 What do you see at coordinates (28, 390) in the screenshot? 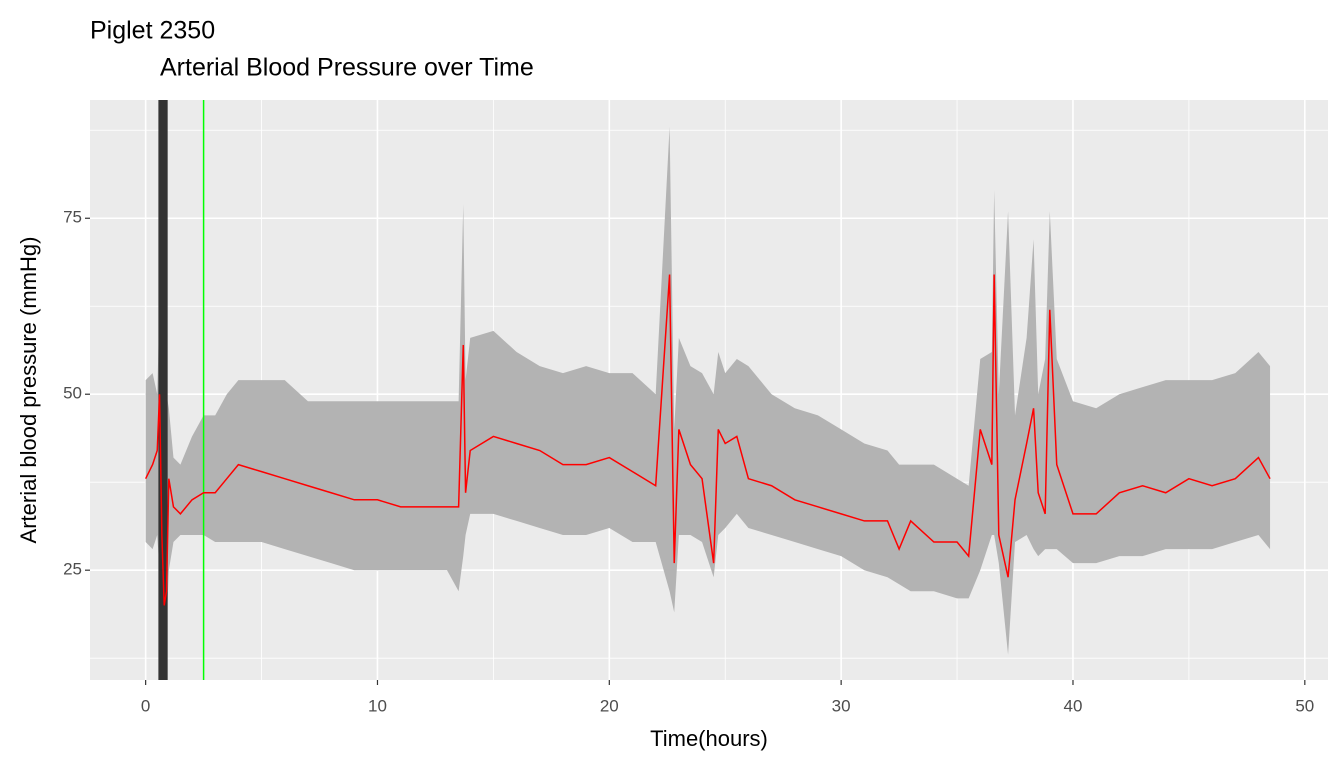
I see `y-axis-label: Arterial blood pressure (mmHg)` at bounding box center [28, 390].